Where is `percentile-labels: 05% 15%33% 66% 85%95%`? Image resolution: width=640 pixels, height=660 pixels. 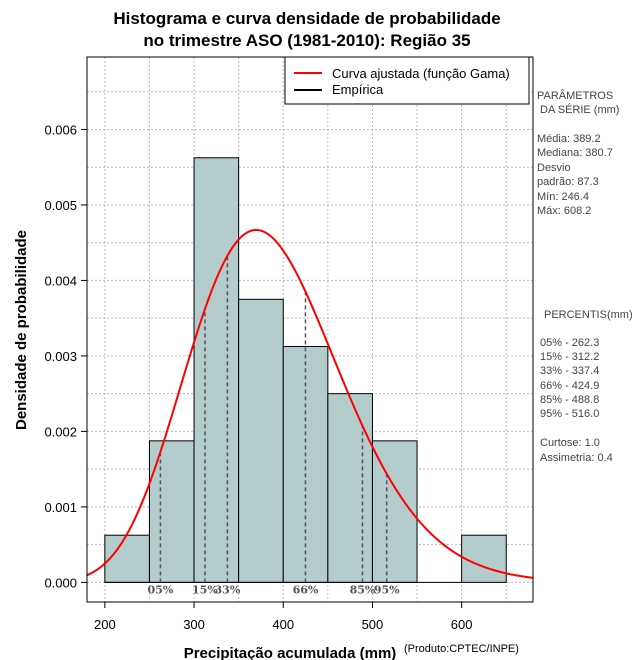 percentile-labels: 05% 15%33% 66% 85%95% is located at coordinates (274, 589).